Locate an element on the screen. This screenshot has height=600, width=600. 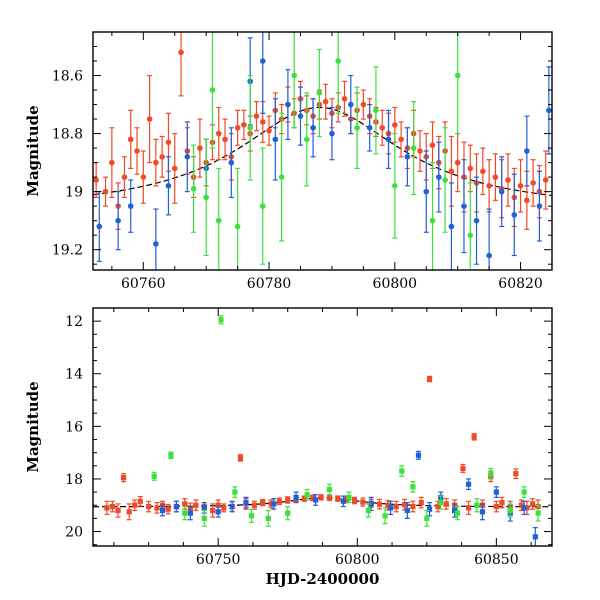
x-tick-label: 60760 is located at coordinates (143, 284).